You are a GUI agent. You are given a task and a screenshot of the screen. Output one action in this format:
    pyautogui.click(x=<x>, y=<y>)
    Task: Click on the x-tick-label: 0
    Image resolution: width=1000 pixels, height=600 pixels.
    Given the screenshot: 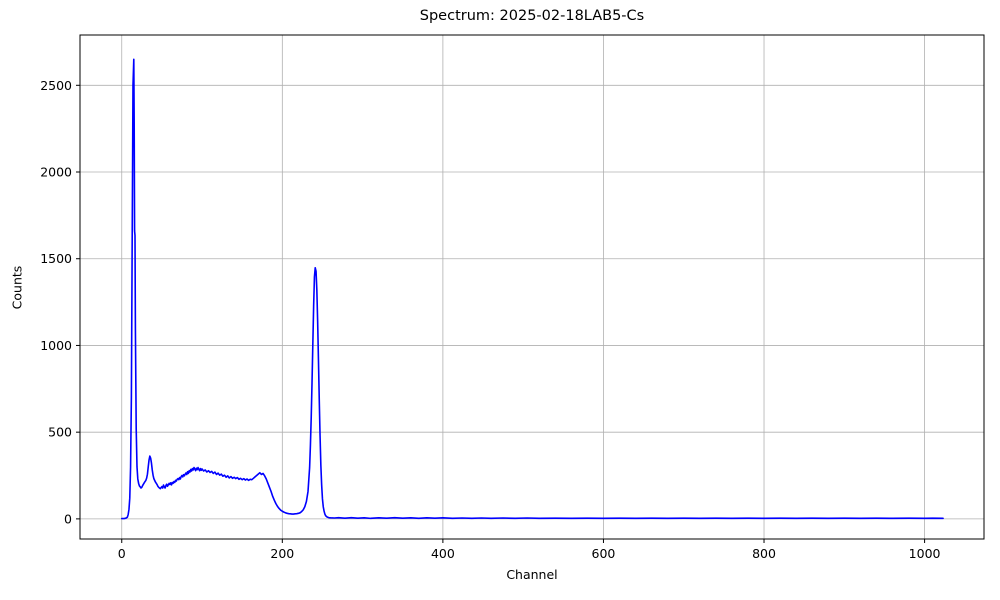 What is the action you would take?
    pyautogui.click(x=122, y=553)
    